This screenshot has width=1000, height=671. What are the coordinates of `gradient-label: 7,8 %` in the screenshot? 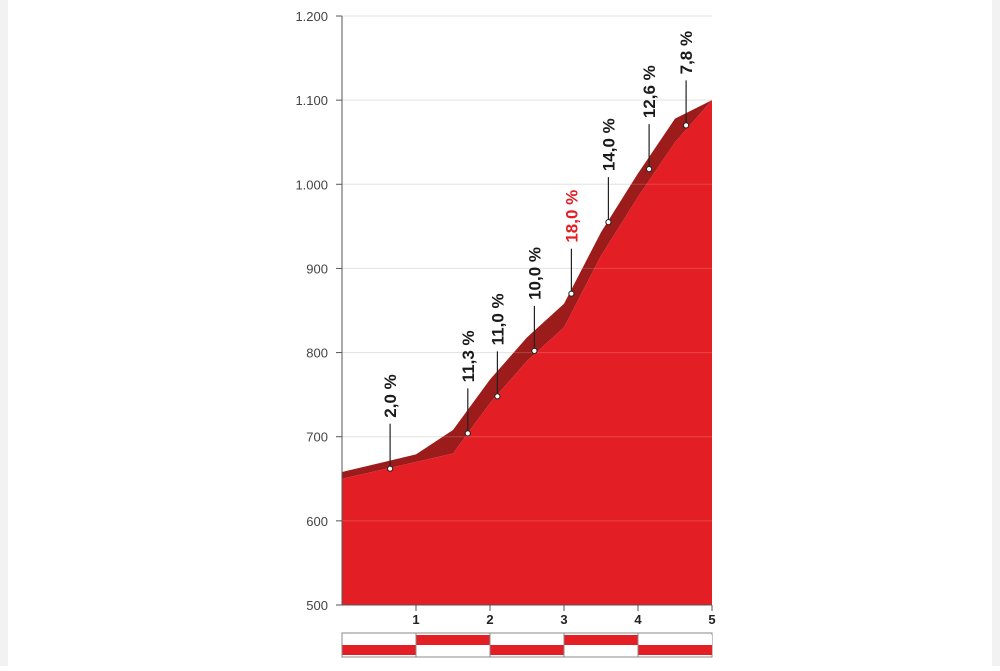 It's located at (686, 52).